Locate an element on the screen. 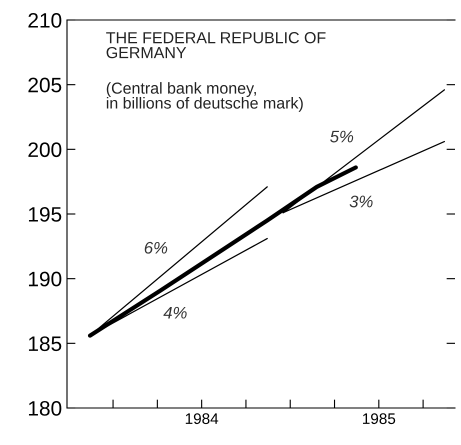 Image resolution: width=461 pixels, height=445 pixels. x-tick-label: 1984 is located at coordinates (202, 418).